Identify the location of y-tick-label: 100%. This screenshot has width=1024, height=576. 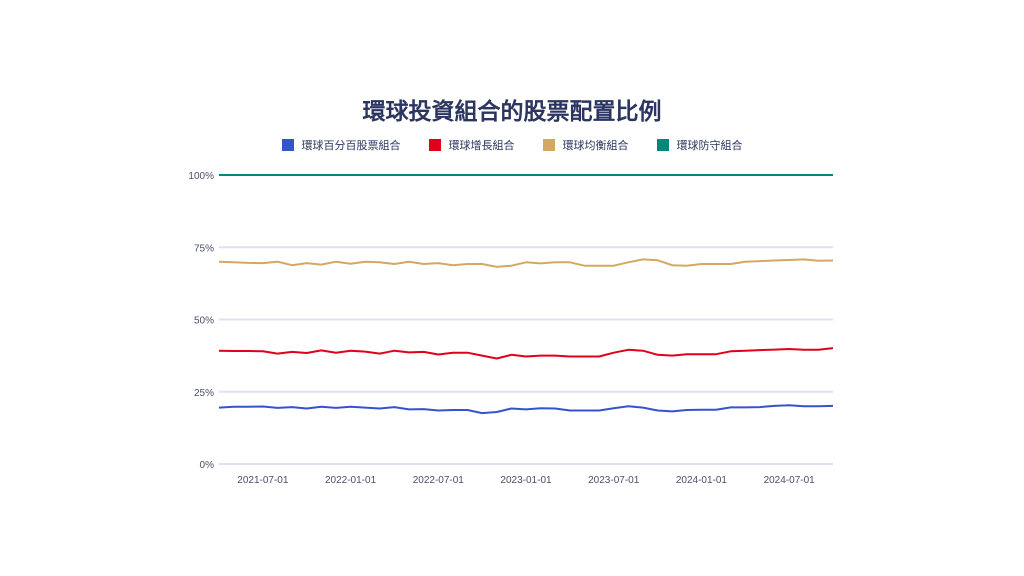
(201, 176).